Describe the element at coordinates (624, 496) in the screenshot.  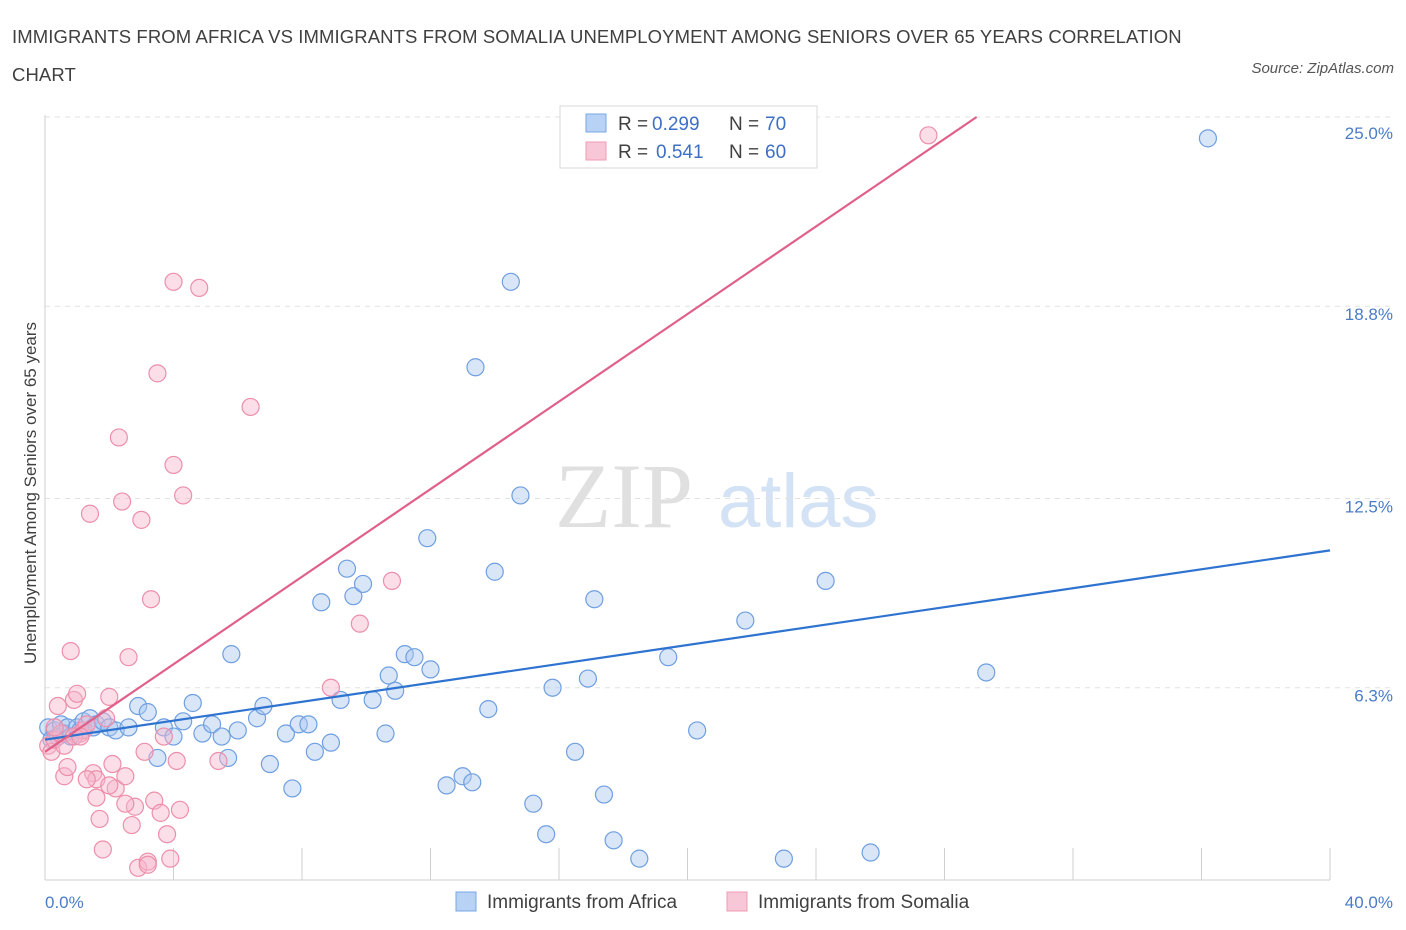
I see `watermark-zip: ZIP` at that location.